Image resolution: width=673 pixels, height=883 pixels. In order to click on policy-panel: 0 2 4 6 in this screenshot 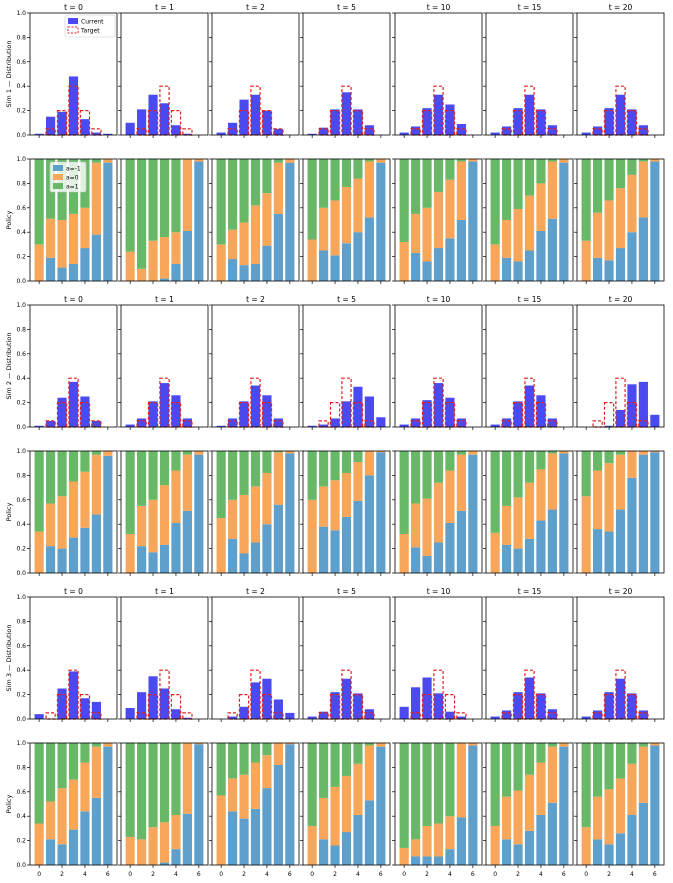, I will do `click(528, 810)`.